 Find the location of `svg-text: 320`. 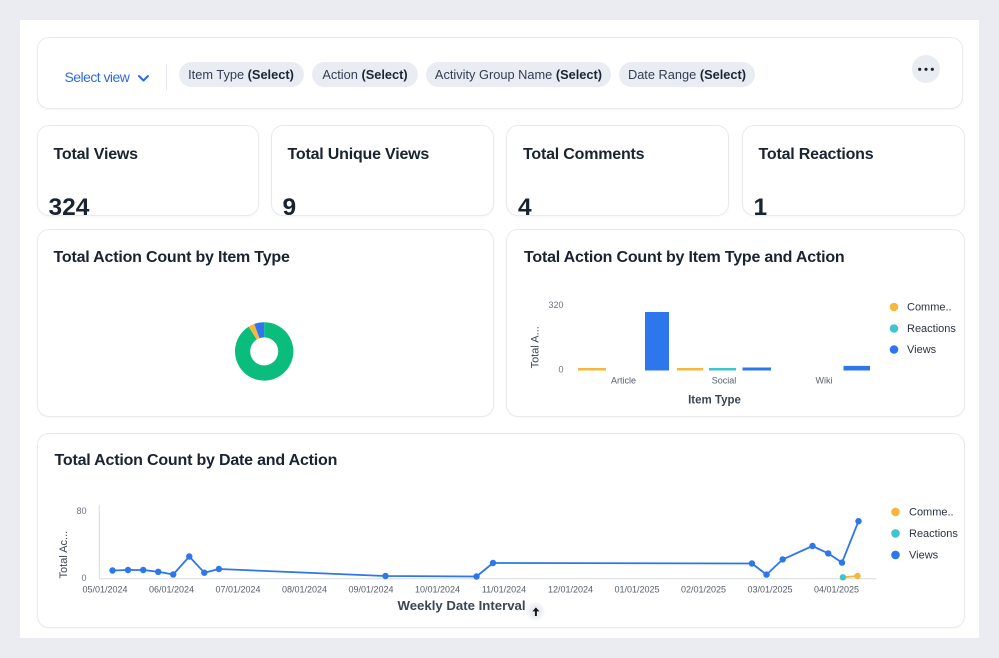

svg-text: 320 is located at coordinates (555, 305).